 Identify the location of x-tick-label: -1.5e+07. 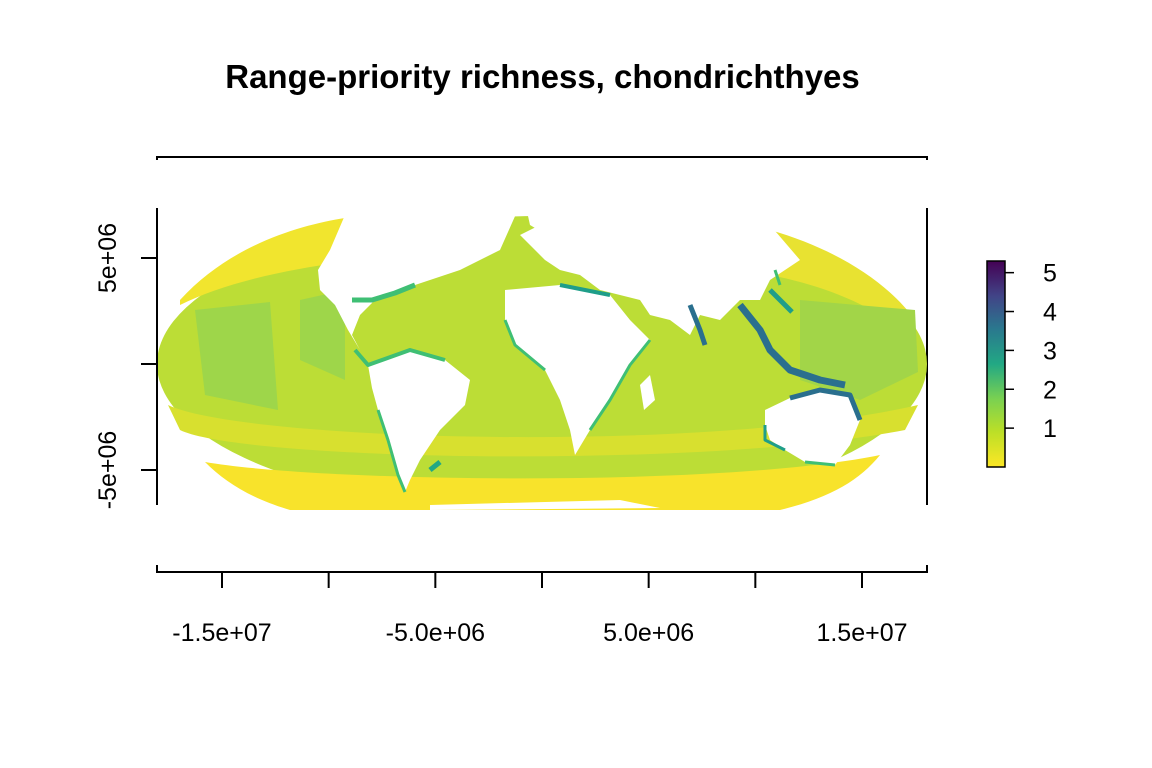
(221, 633).